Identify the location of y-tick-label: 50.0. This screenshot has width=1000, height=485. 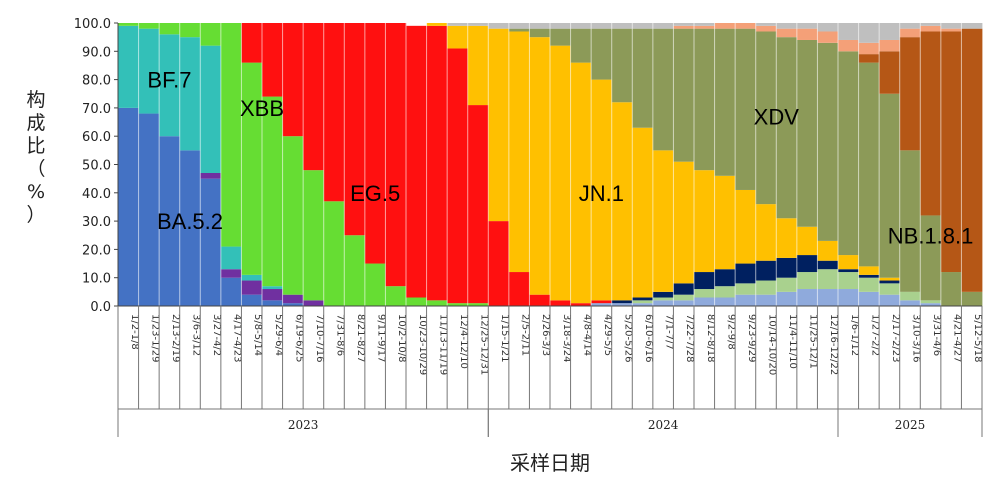
(96, 166).